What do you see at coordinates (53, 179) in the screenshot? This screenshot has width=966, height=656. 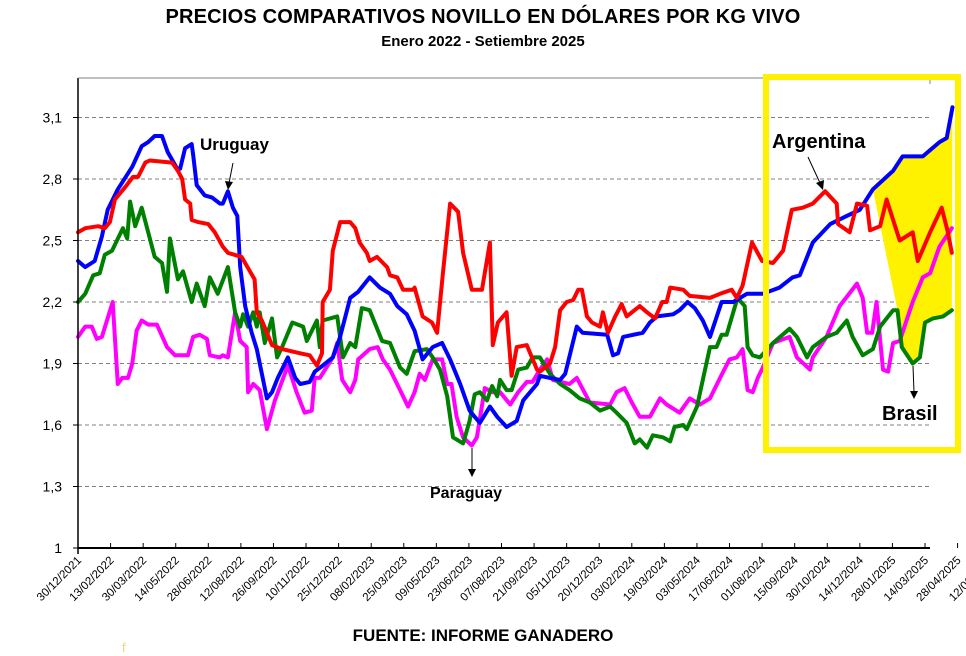 I see `y-tick-label: 2,8` at bounding box center [53, 179].